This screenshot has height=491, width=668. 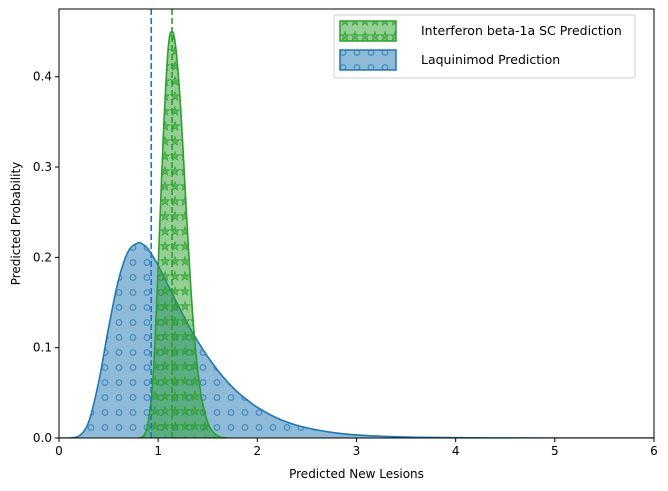 What do you see at coordinates (555, 451) in the screenshot?
I see `x-tick-label: 5` at bounding box center [555, 451].